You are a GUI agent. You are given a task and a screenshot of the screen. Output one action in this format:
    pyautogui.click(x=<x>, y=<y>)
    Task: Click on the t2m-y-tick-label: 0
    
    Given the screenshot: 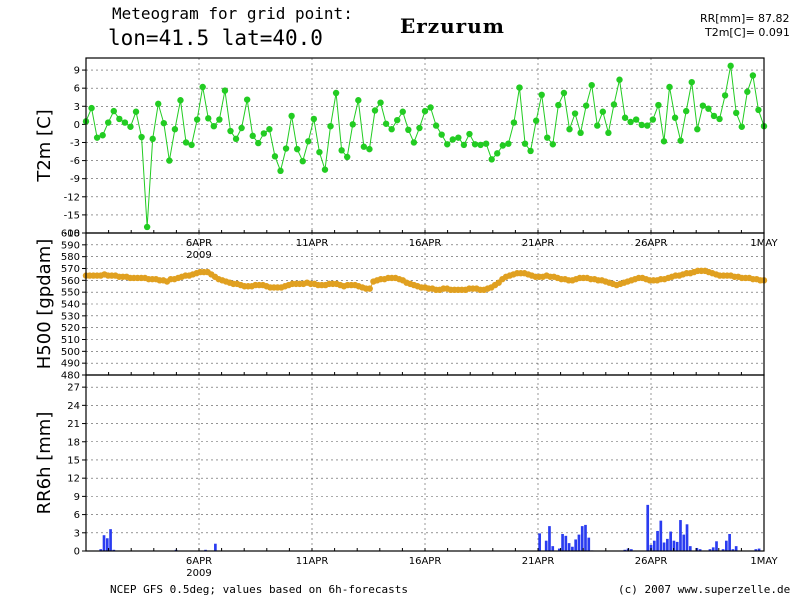 What is the action you would take?
    pyautogui.click(x=77, y=125)
    